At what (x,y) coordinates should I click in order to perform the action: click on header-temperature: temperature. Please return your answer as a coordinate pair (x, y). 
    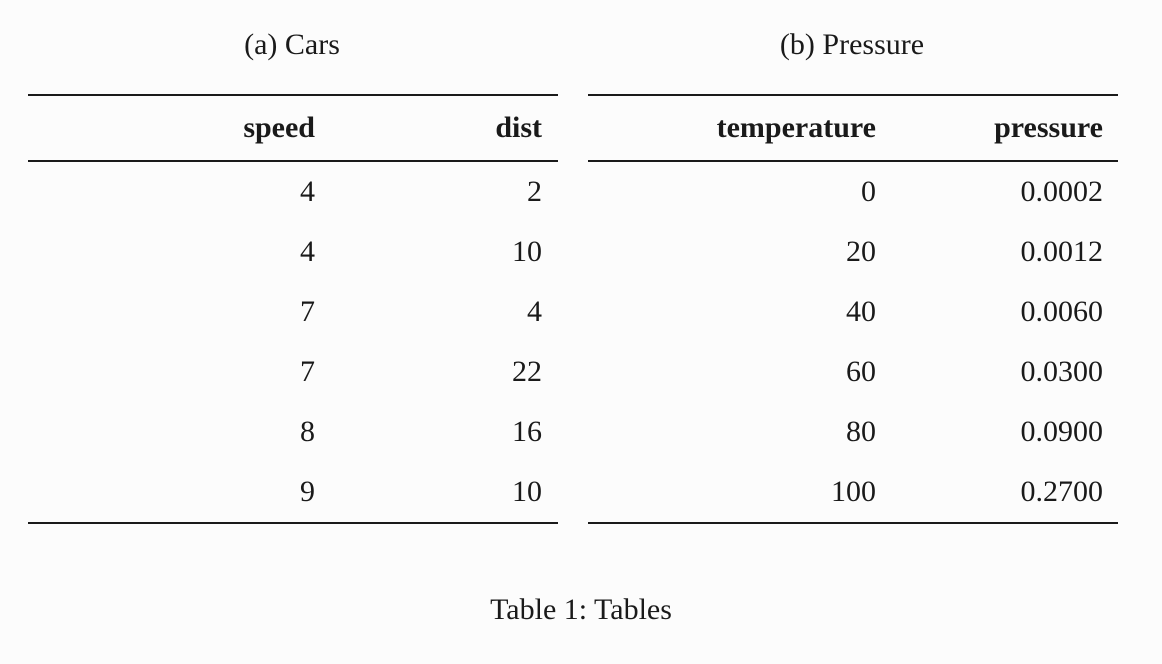
    Looking at the image, I should click on (796, 127).